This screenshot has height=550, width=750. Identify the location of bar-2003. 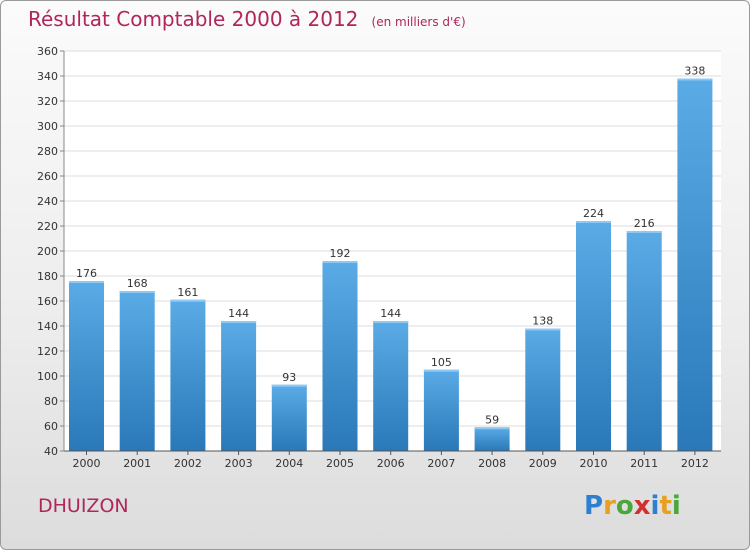
(239, 386).